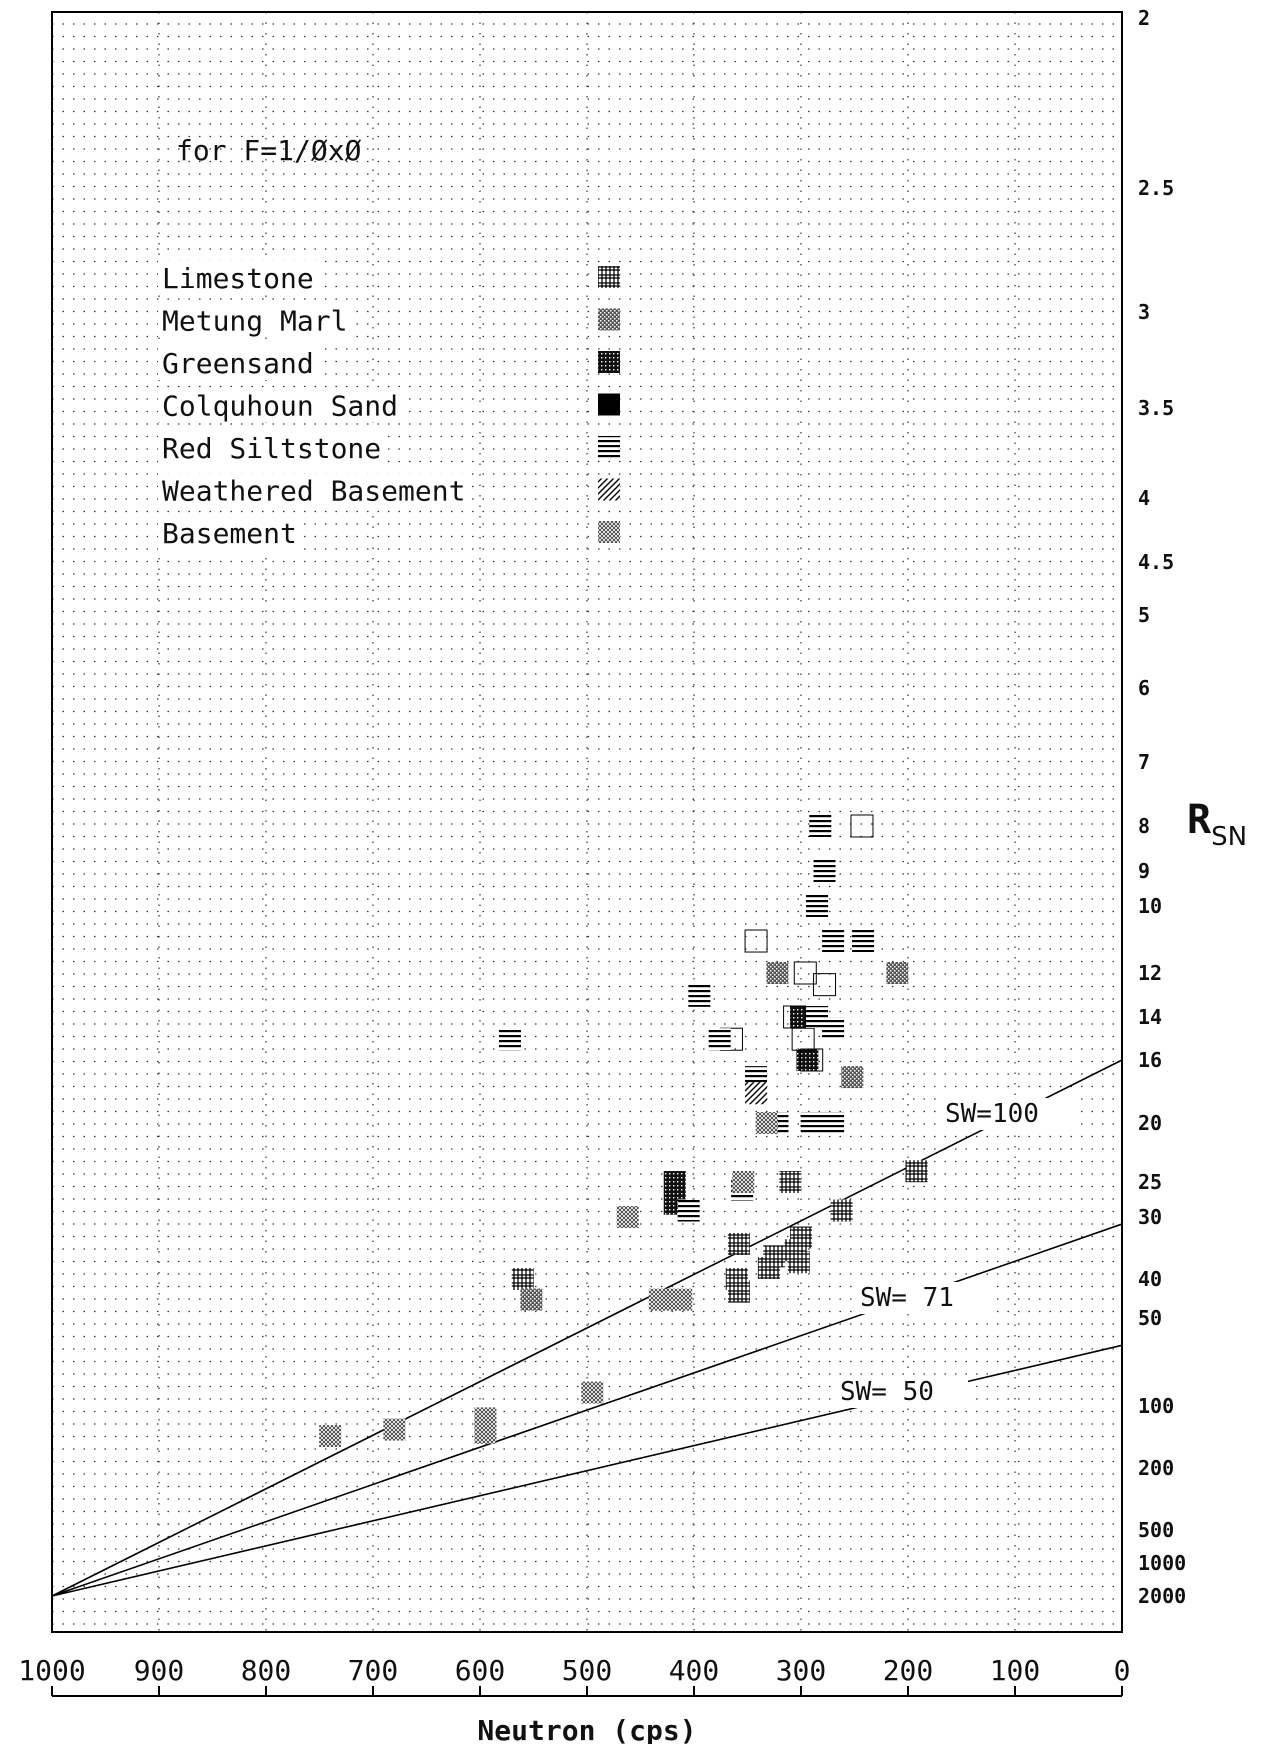 Image resolution: width=1284 pixels, height=1744 pixels. I want to click on x-tick-label: 100, so click(1015, 1670).